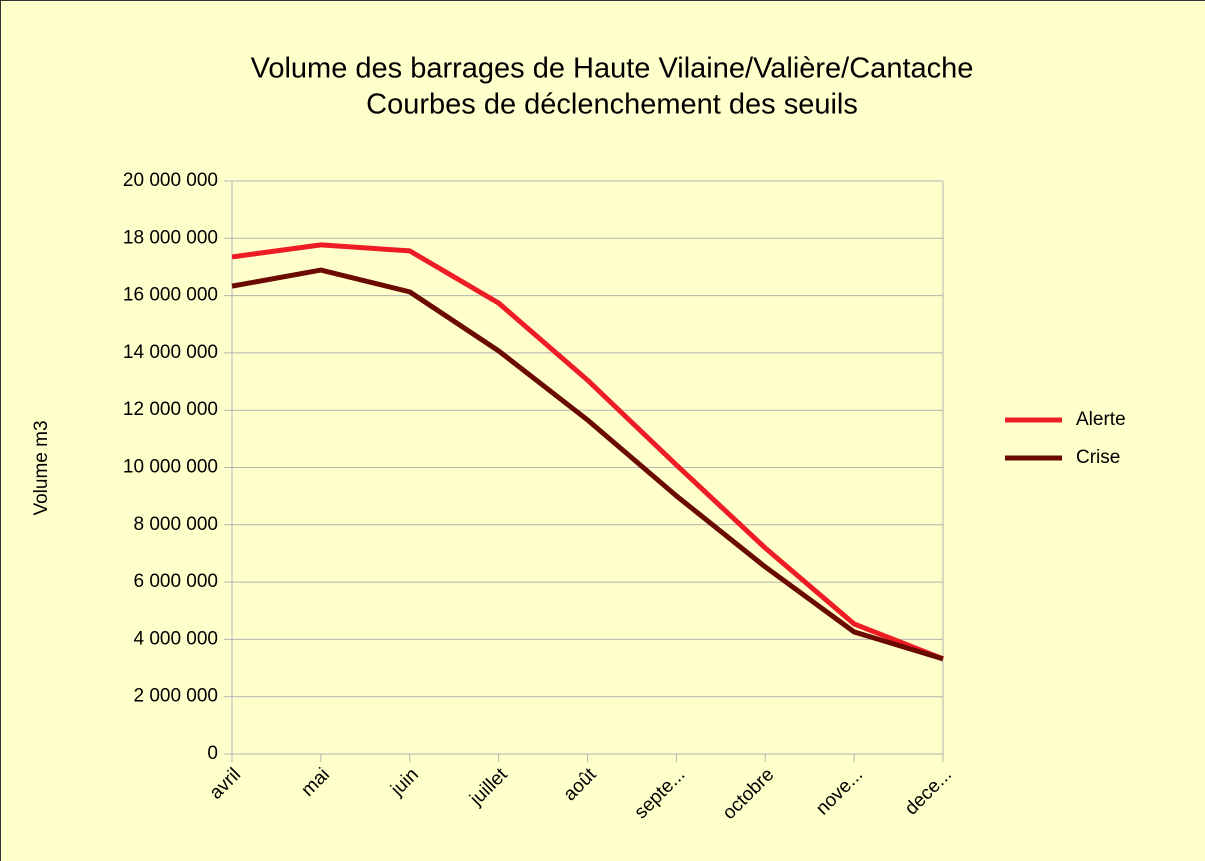 The image size is (1205, 861). I want to click on y-tick-label: 8 000 000, so click(175, 524).